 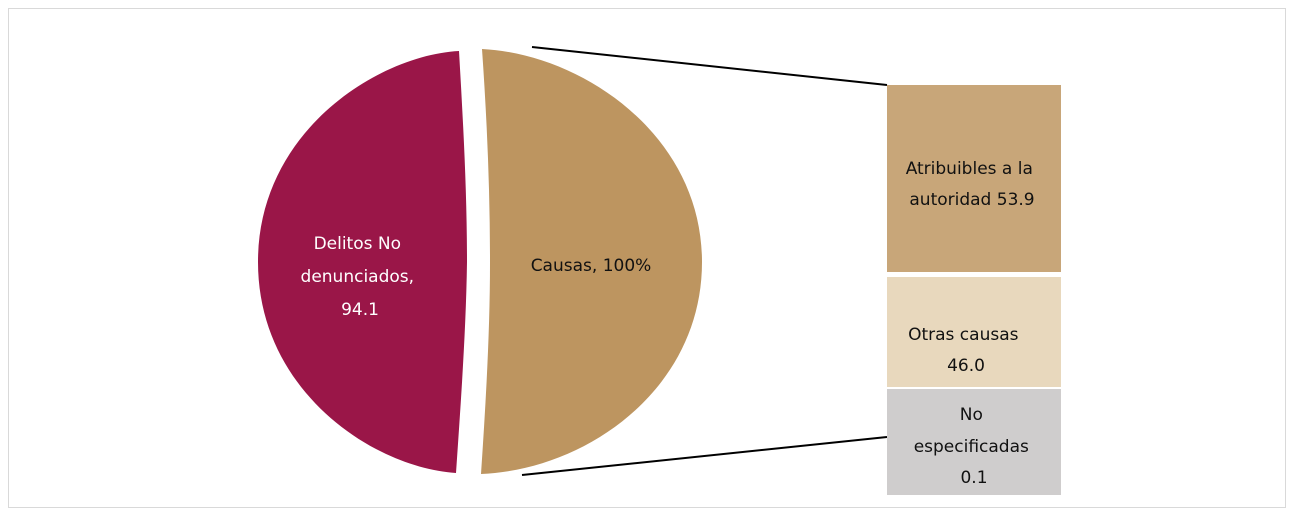 I want to click on bar-label-atribuibles-line-2: autoridad 53.9, so click(x=971, y=200).